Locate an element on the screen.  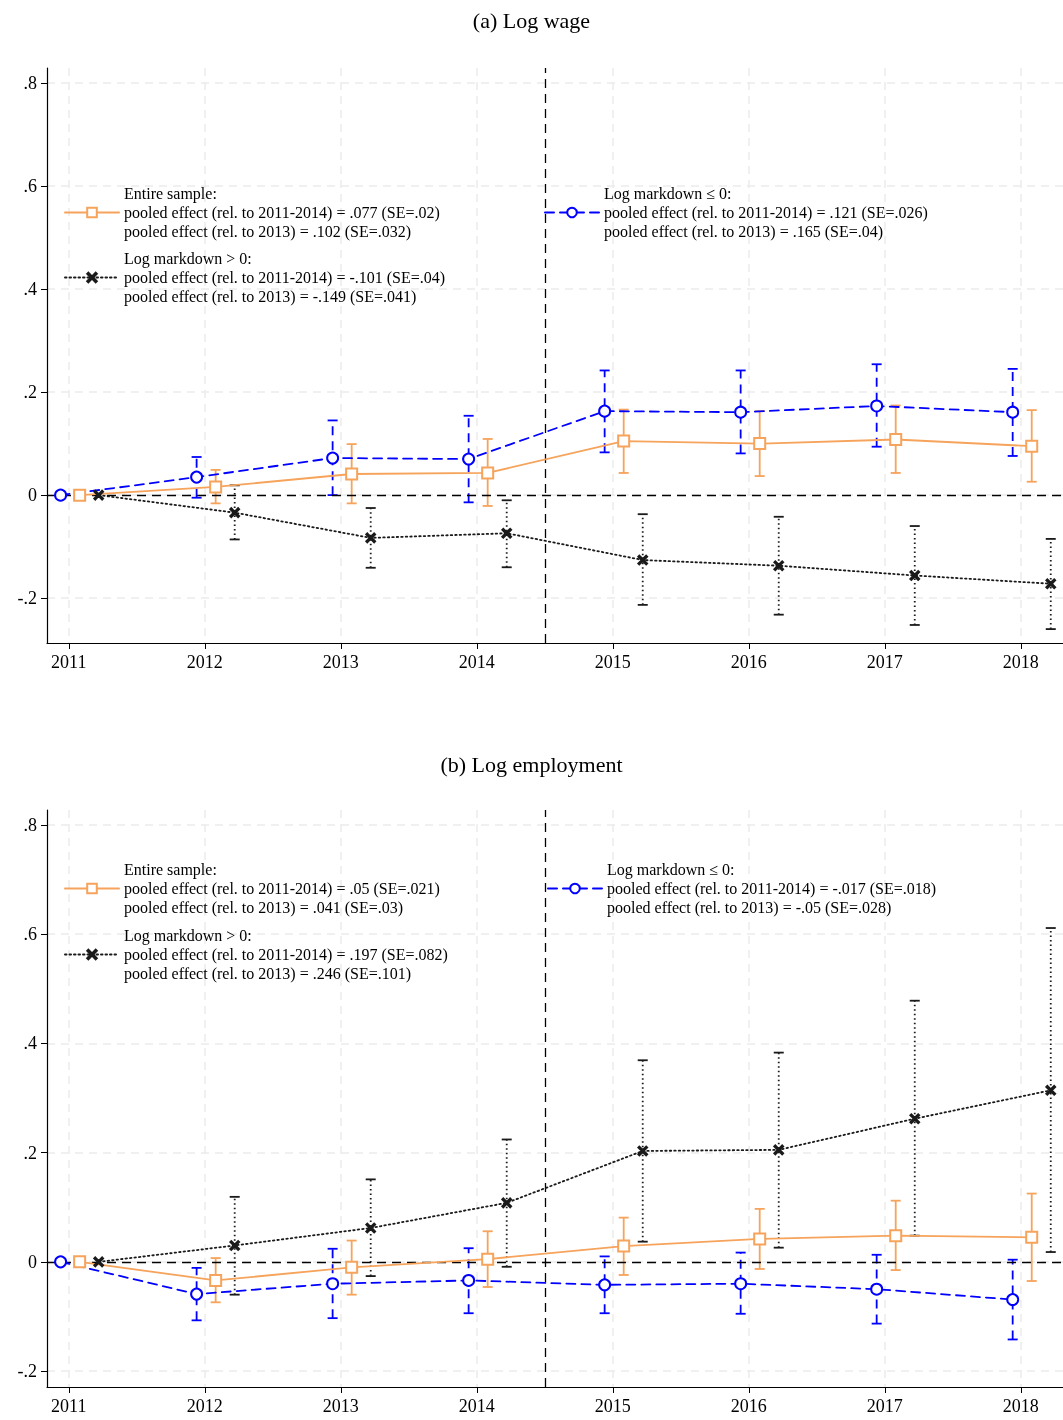
legend-label: Log markdown > 0: pooled effect (rel. to 2011-2014) = -.101 (SE=.04) pooled effect (rel. to 2013) = -.149 (SE=.041) is located at coordinates (285, 278).